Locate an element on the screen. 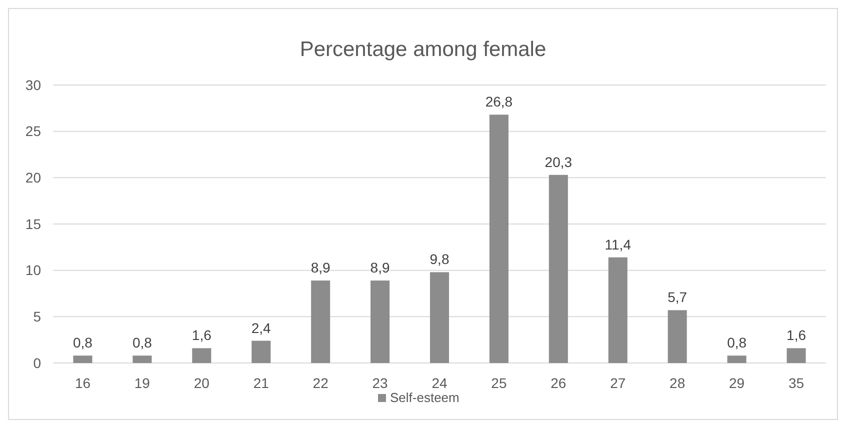 Image resolution: width=846 pixels, height=428 pixels. data-label: 5,7 is located at coordinates (678, 297).